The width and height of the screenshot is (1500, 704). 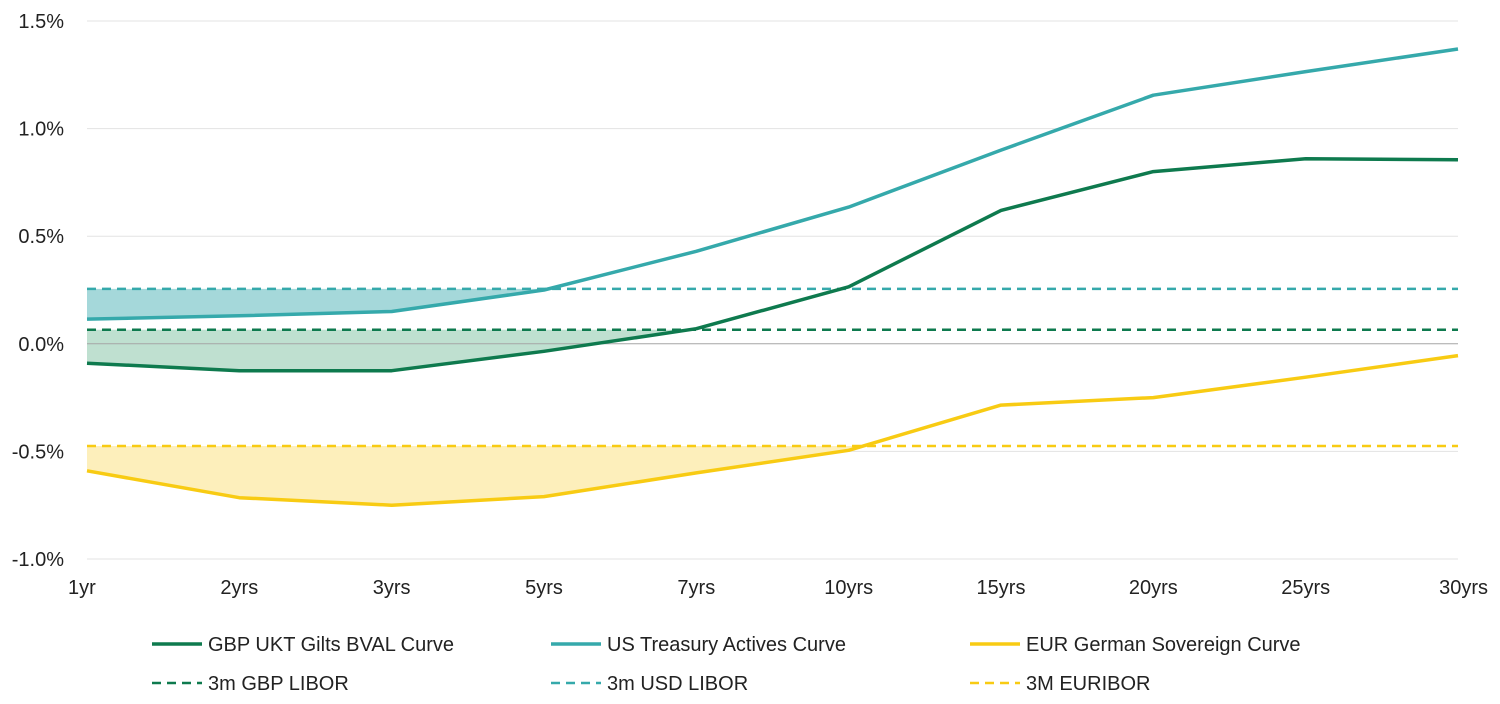 I want to click on x-tick-label: 20yrs, so click(x=1153, y=588).